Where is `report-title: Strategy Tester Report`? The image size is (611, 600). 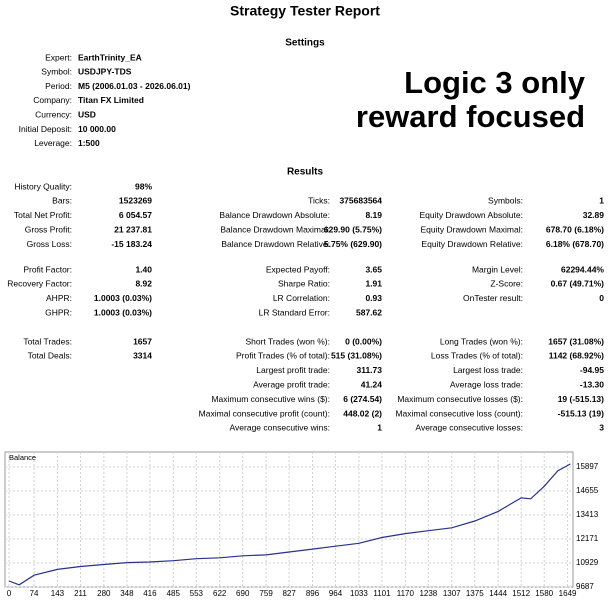 report-title: Strategy Tester Report is located at coordinates (305, 11).